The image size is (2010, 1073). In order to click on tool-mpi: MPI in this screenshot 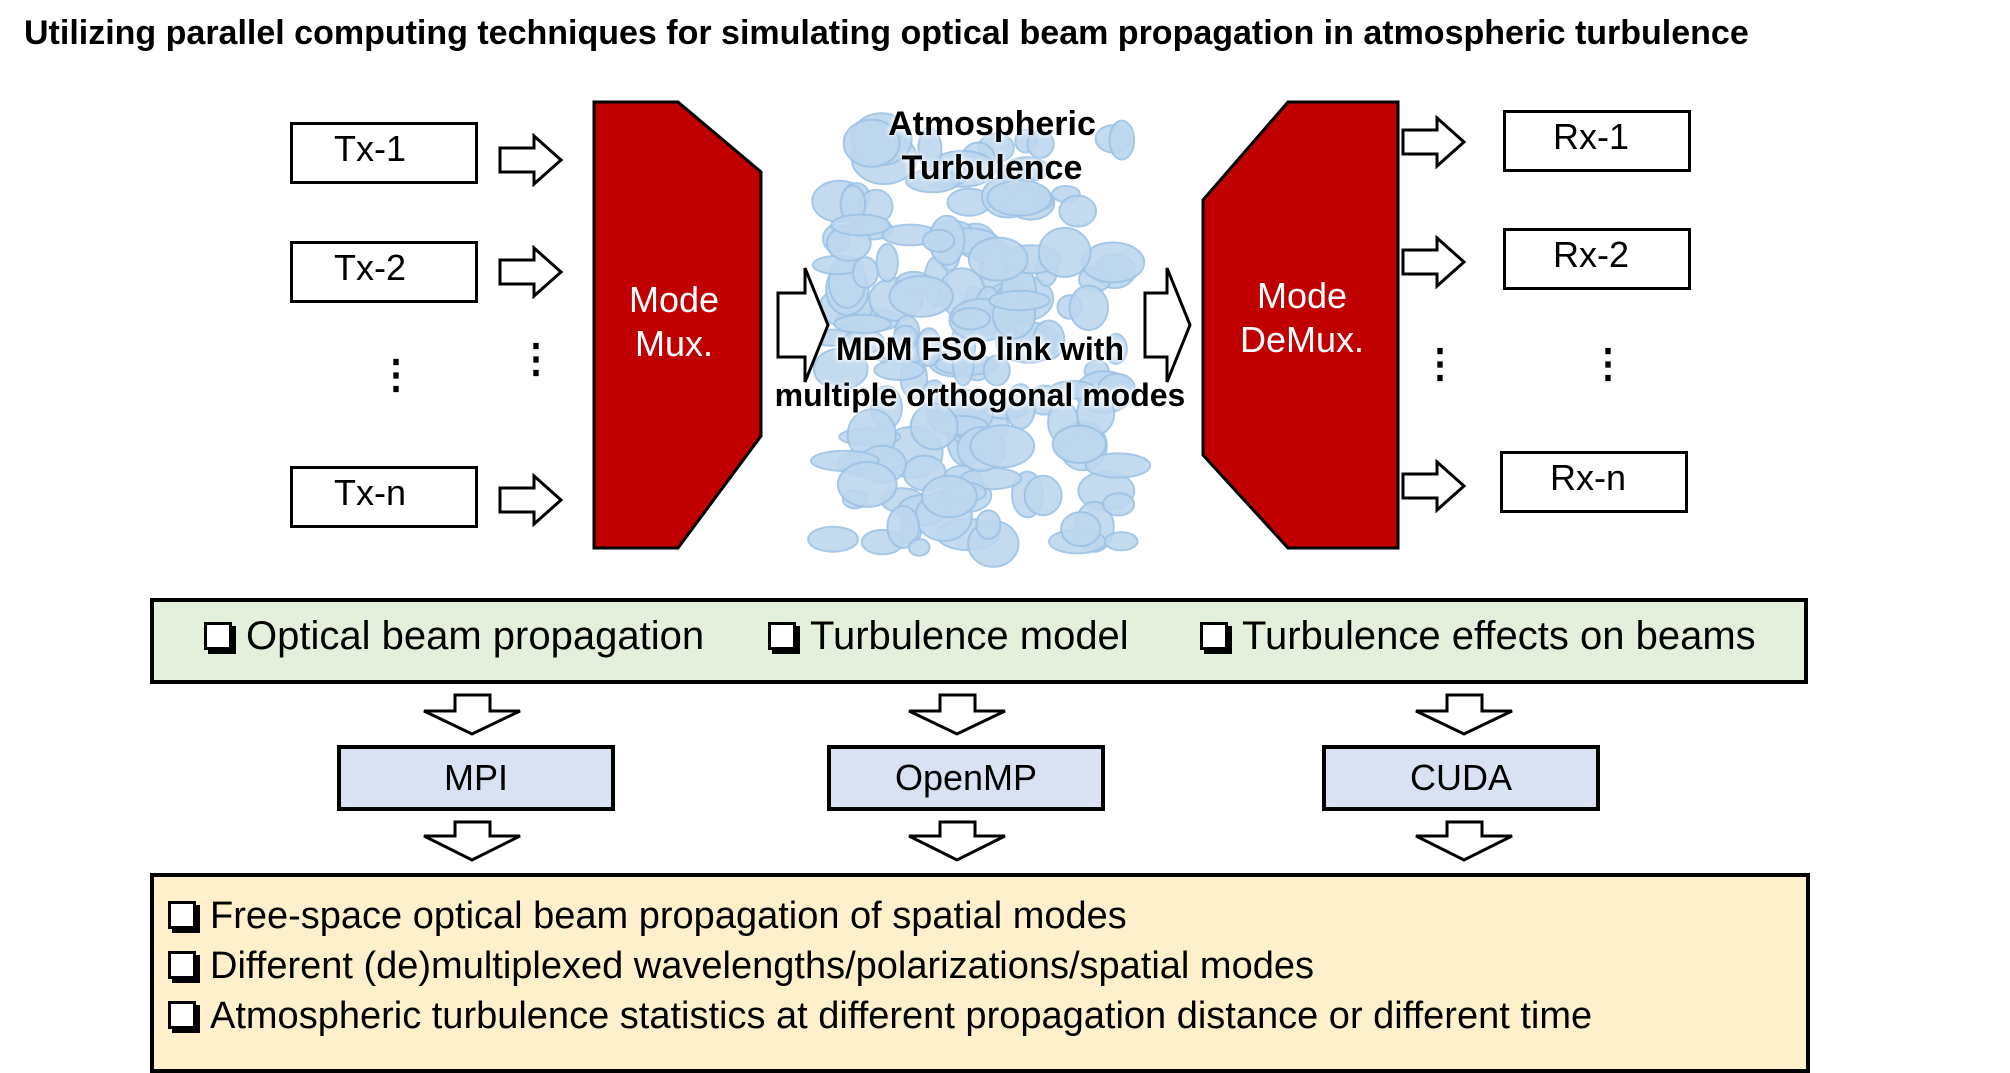, I will do `click(476, 778)`.